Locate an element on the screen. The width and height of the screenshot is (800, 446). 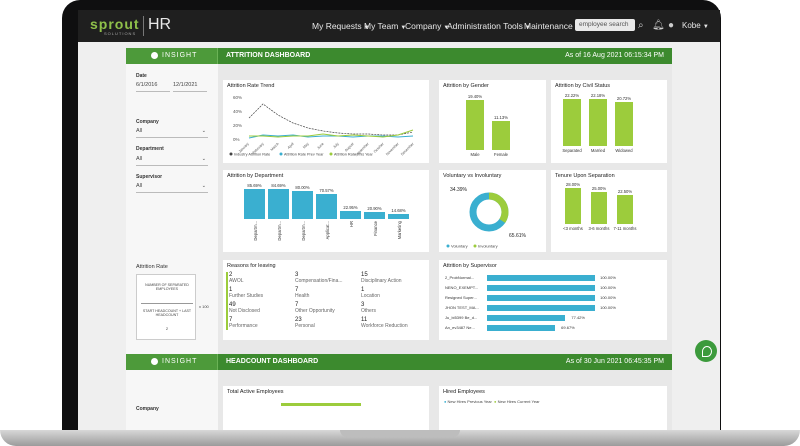
insight-label: INSIGHT is located at coordinates (180, 361).